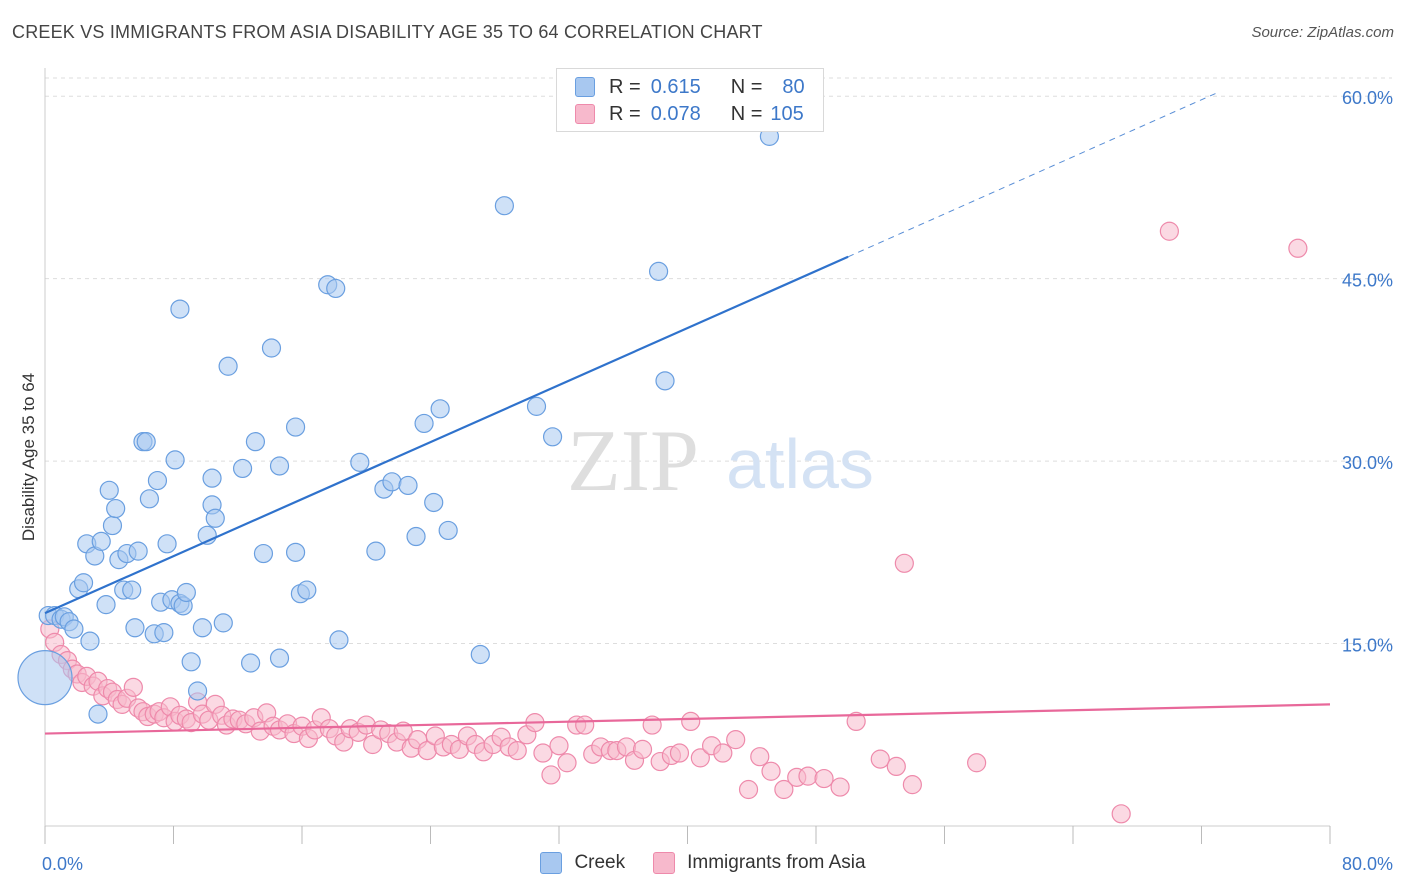 The width and height of the screenshot is (1406, 892). Describe the element at coordinates (551, 863) in the screenshot. I see `creek-legend-swatch` at that location.